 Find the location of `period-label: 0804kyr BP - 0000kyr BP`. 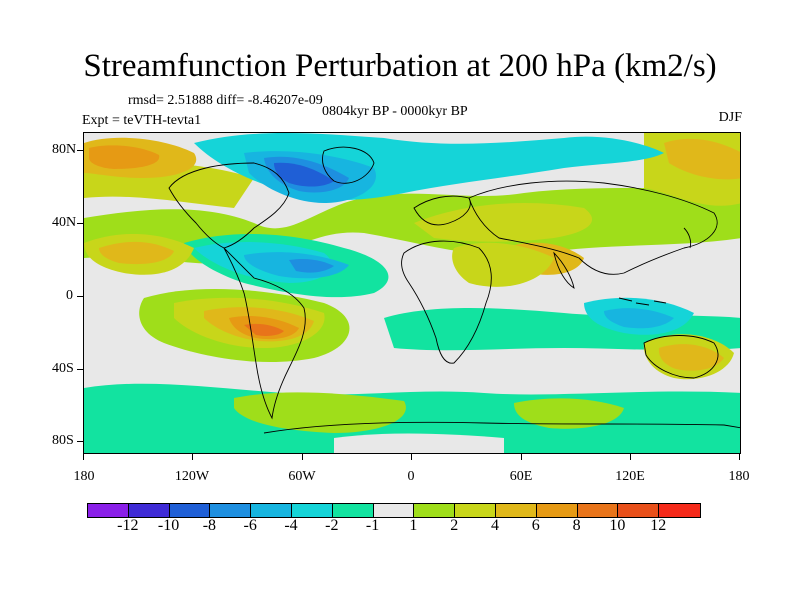

period-label: 0804kyr BP - 0000kyr BP is located at coordinates (395, 111).